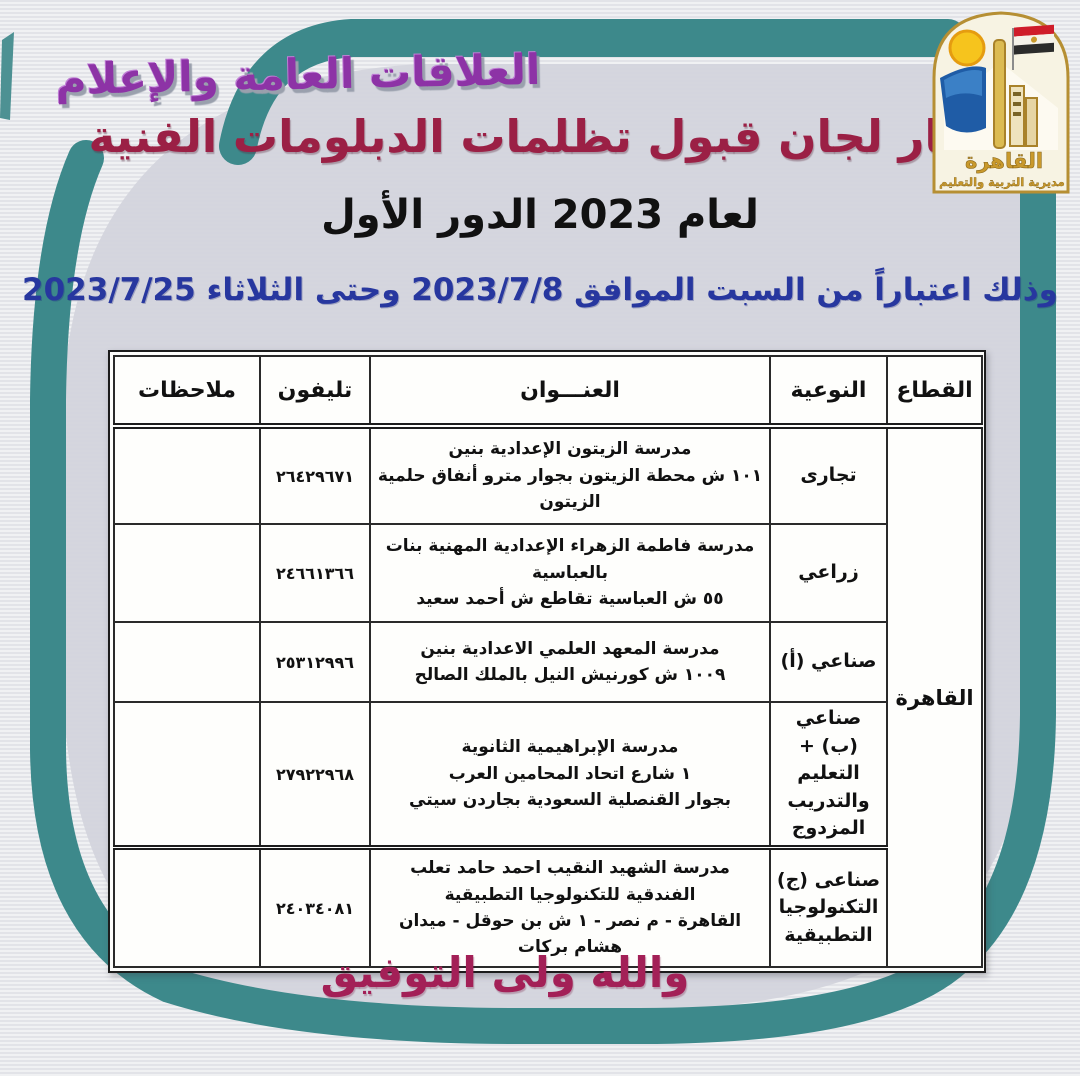 Image resolution: width=1080 pixels, height=1076 pixels. I want to click on cairo-tower-icon, so click(999, 94).